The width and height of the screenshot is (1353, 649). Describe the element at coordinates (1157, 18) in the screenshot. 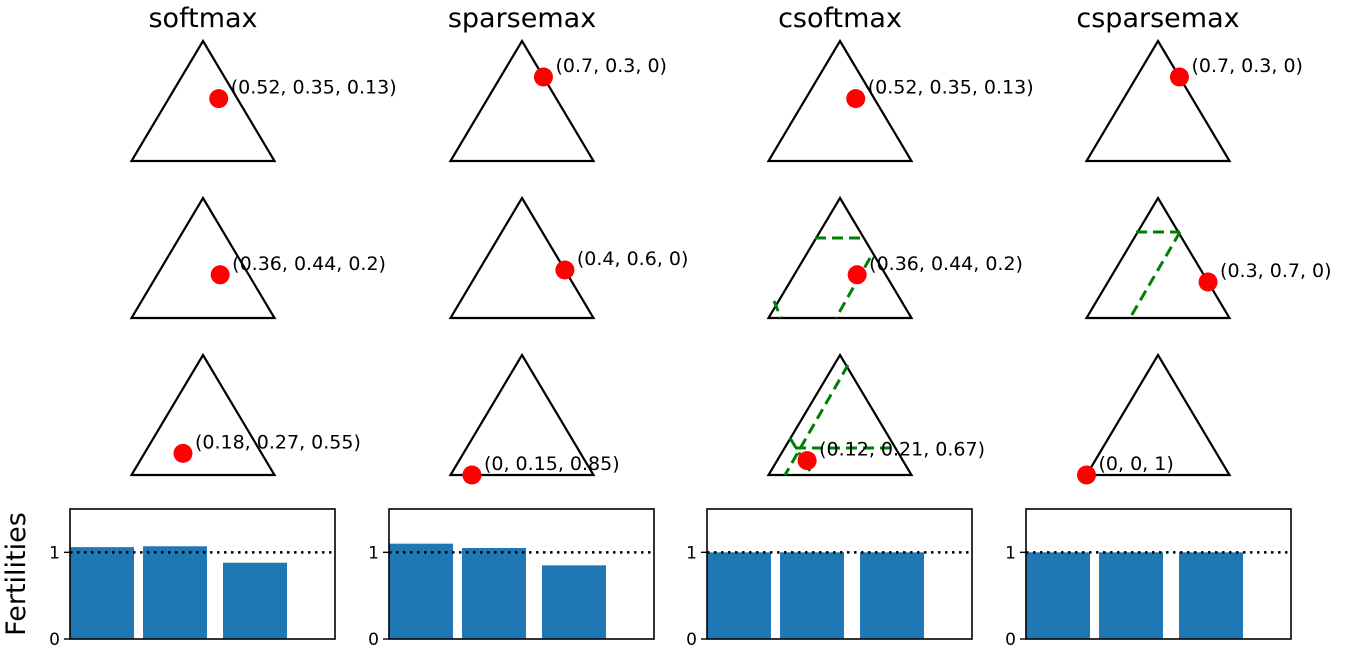

I see `panel-title: csparsemax` at that location.